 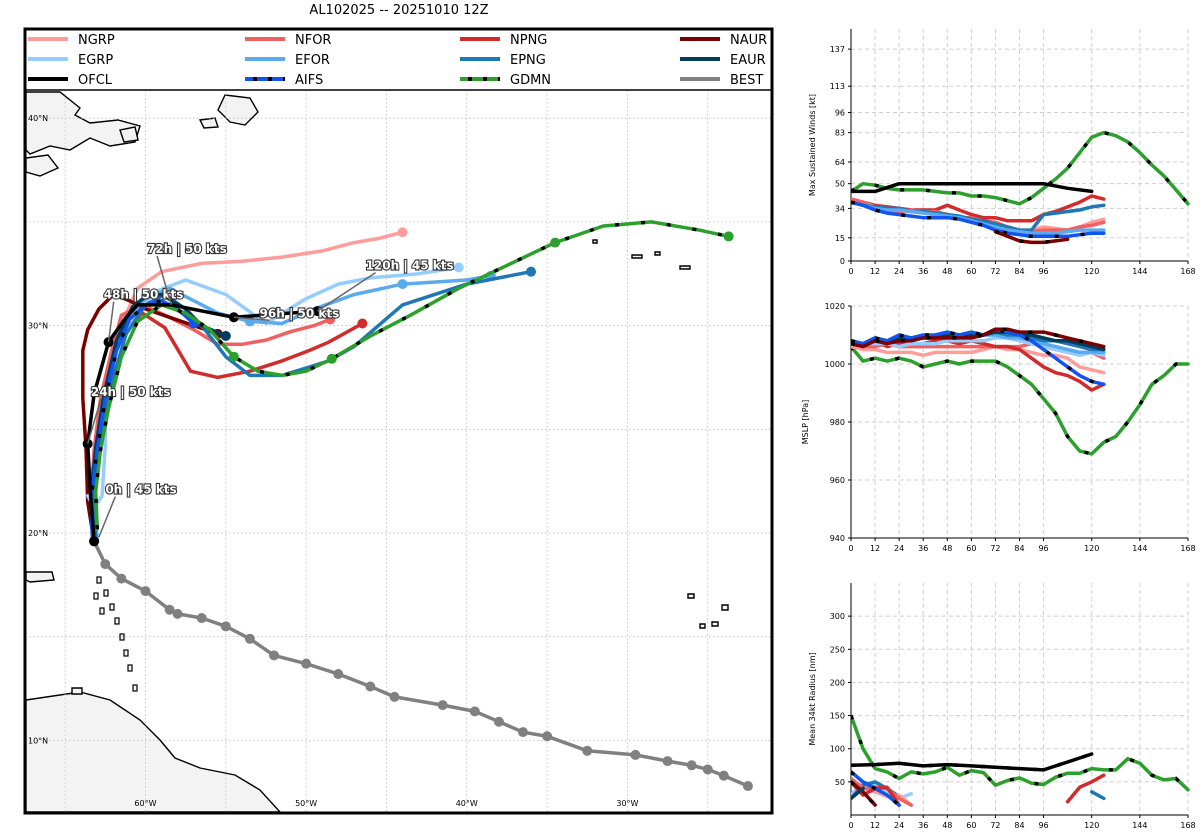 What do you see at coordinates (837, 480) in the screenshot?
I see `y-tick-label: 960` at bounding box center [837, 480].